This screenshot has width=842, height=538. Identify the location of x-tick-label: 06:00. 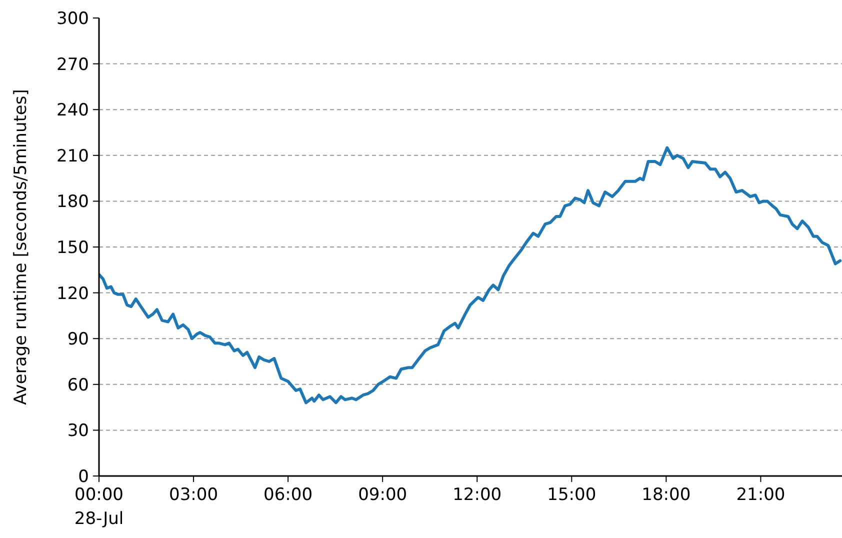
(288, 495).